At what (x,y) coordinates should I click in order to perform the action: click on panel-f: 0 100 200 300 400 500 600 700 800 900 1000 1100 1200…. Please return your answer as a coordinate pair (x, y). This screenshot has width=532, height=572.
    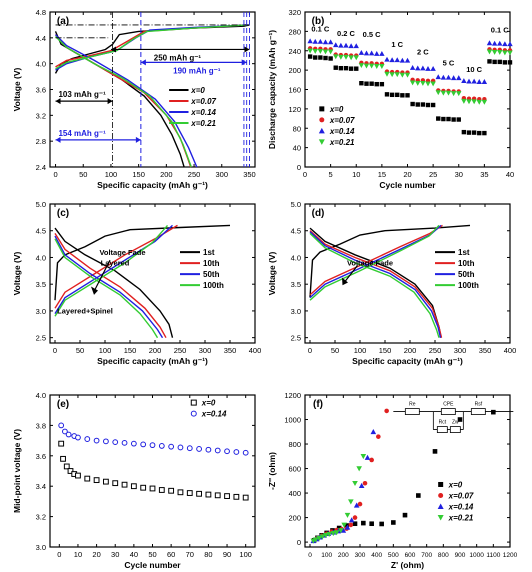
    Looking at the image, I should click on (392, 480).